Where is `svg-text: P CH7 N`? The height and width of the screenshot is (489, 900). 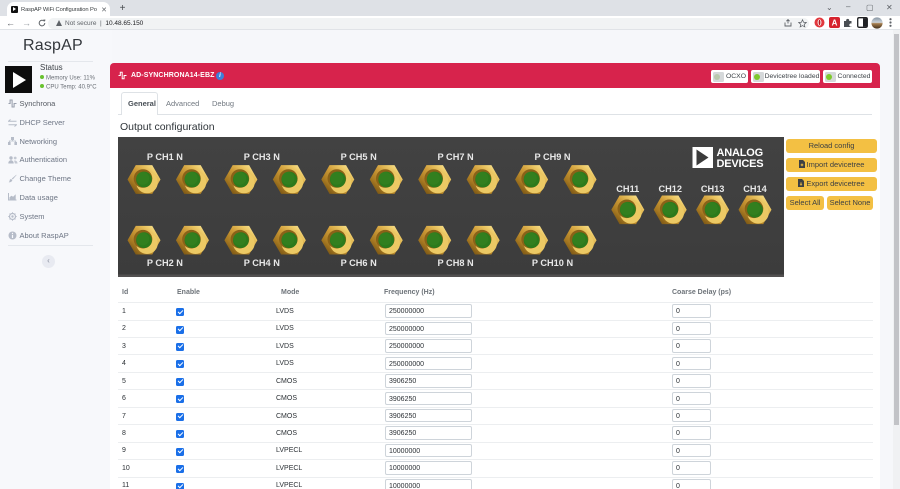 svg-text: P CH7 N is located at coordinates (456, 157).